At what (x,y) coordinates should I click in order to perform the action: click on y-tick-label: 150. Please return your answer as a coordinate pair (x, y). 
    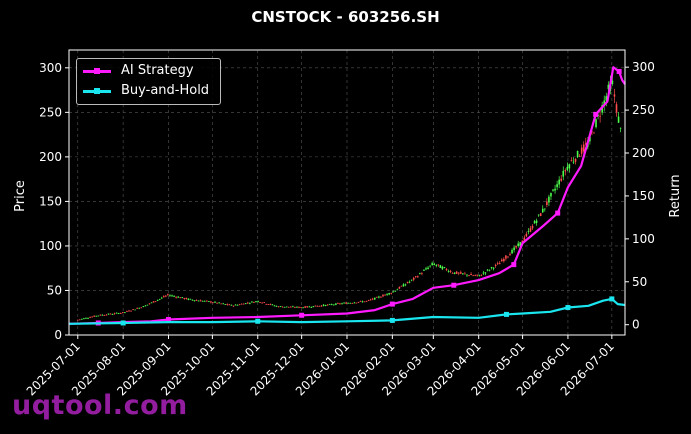
    Looking at the image, I should click on (50, 201).